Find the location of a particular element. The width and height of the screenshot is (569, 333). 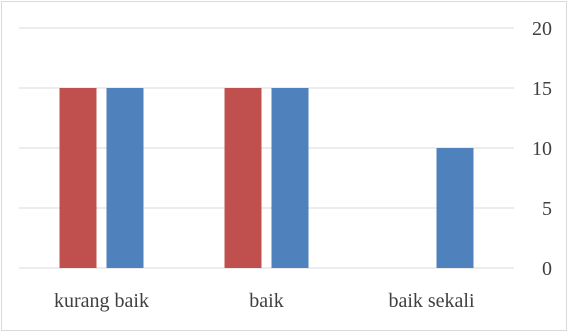

bar-series-2-baik is located at coordinates (290, 178).